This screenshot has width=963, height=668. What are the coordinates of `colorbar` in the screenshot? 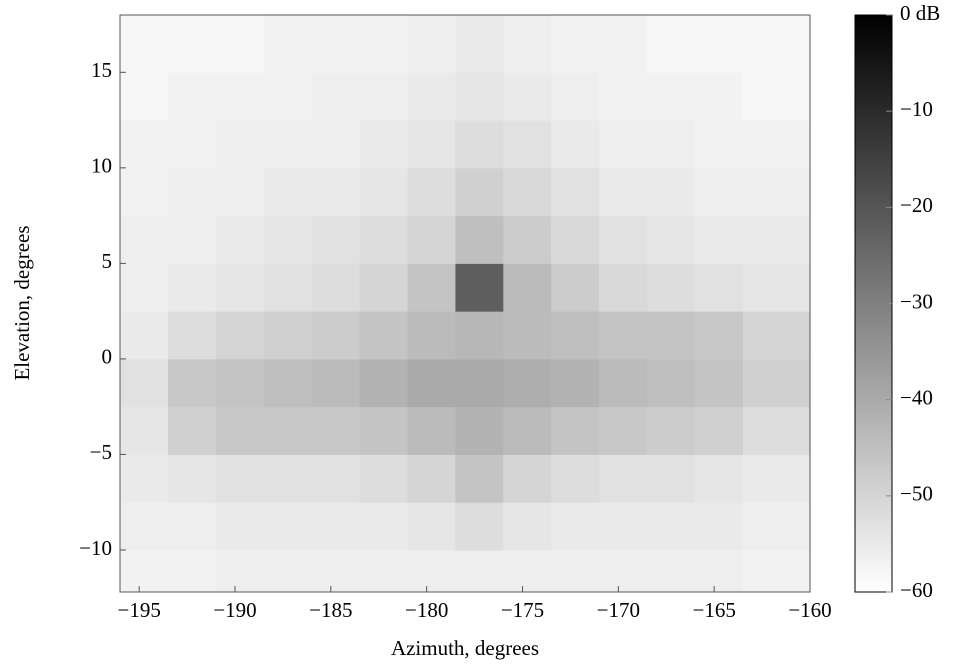 It's located at (873, 303).